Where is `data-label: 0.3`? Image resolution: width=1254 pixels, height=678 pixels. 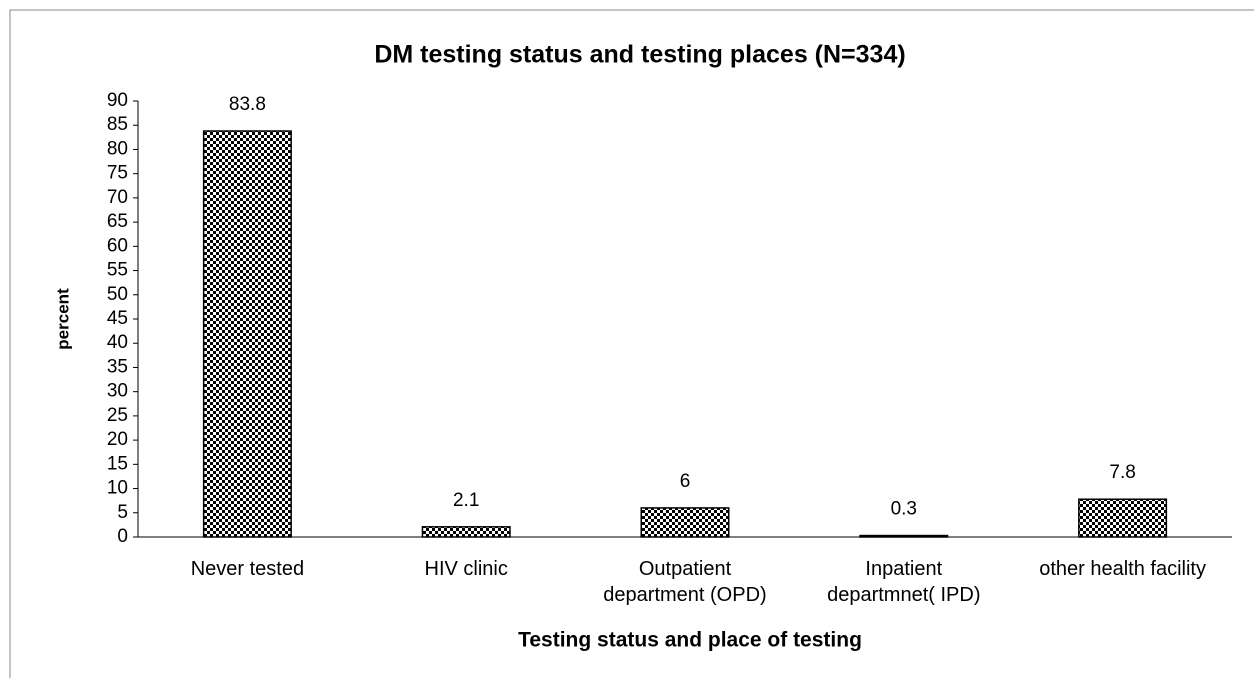
data-label: 0.3 is located at coordinates (904, 509).